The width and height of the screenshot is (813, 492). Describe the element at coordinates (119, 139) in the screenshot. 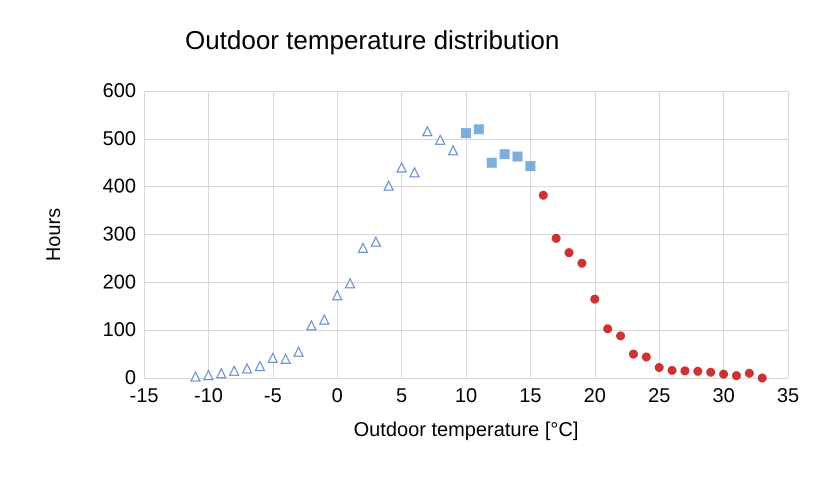

I see `y-tick-label: 500` at that location.